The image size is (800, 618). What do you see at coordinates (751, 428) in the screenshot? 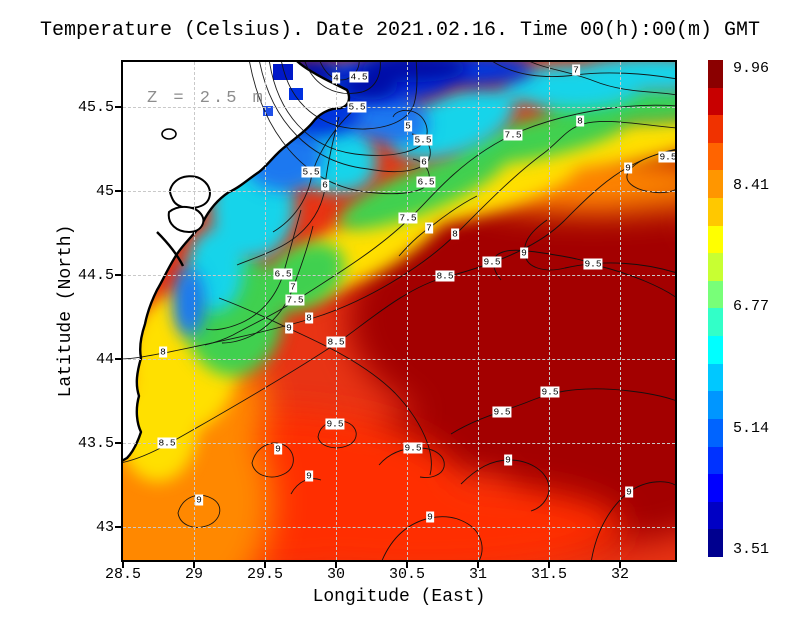
I see `colorbar-tick-label: 5.14` at bounding box center [751, 428].